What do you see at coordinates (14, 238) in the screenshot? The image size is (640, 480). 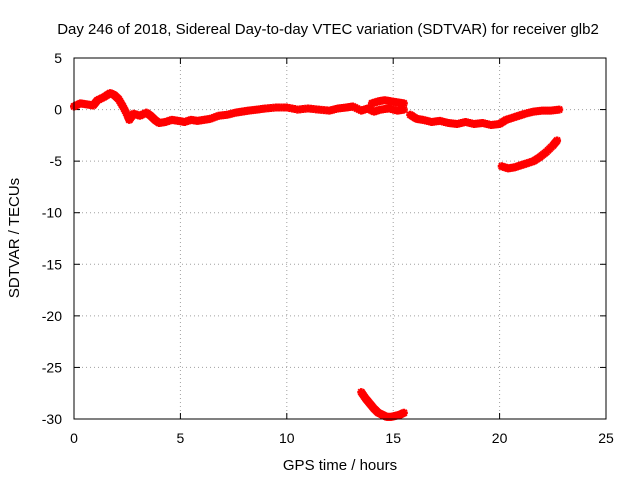 I see `y-axis-title: SDTVAR / TECUs` at bounding box center [14, 238].